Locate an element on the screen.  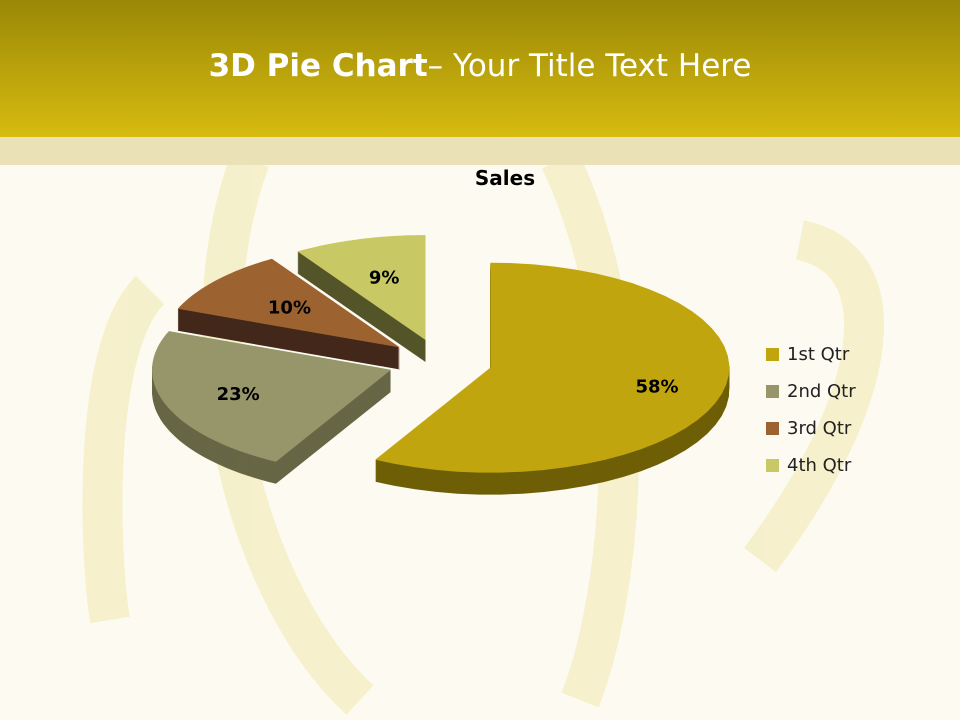
data-label-2: 23% is located at coordinates (238, 394).